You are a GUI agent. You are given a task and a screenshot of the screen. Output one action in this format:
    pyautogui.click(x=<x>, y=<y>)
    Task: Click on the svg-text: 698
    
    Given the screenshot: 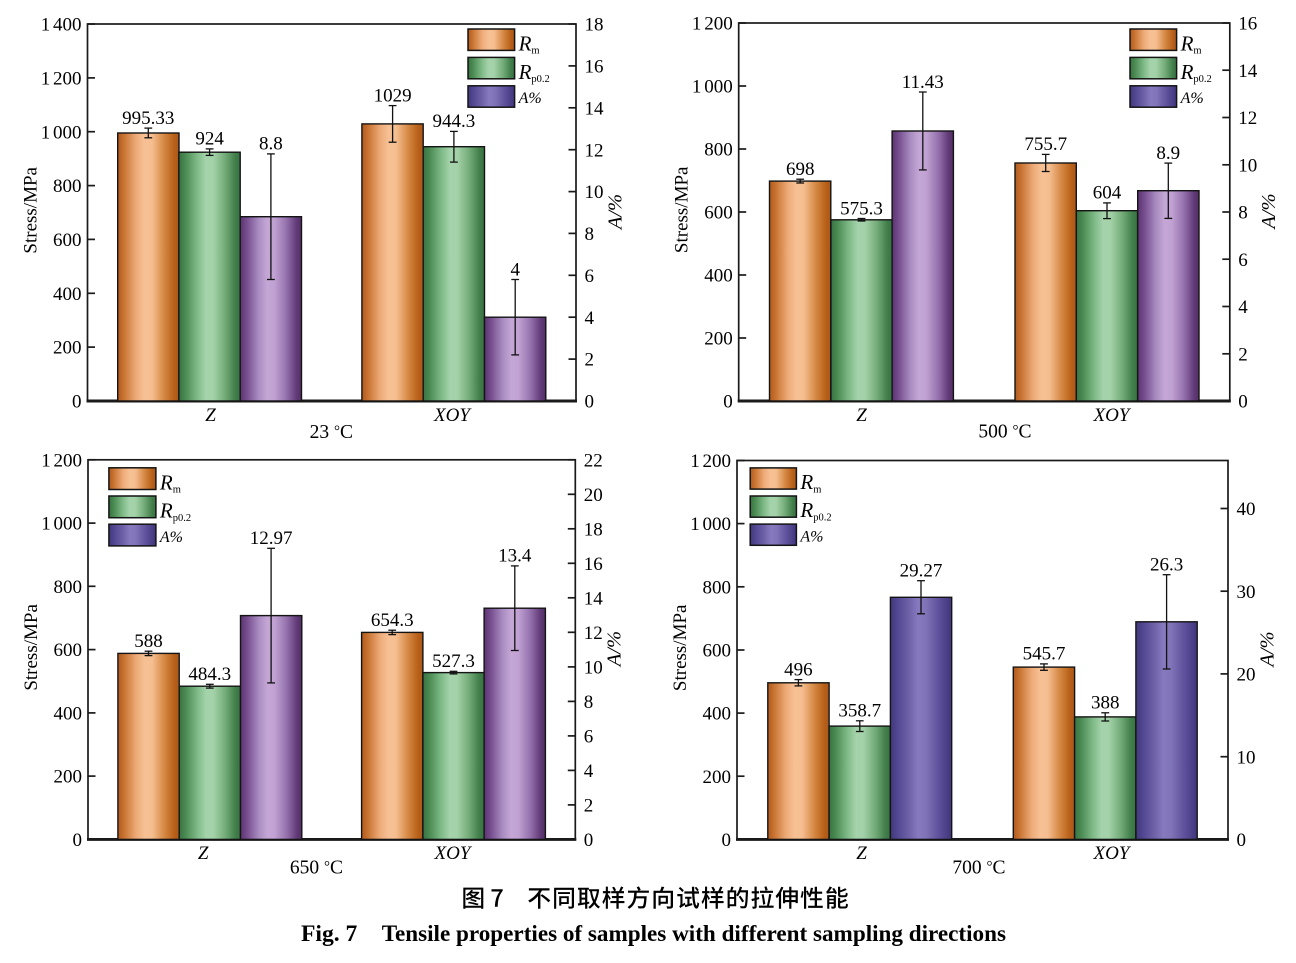 What is the action you would take?
    pyautogui.click(x=800, y=169)
    